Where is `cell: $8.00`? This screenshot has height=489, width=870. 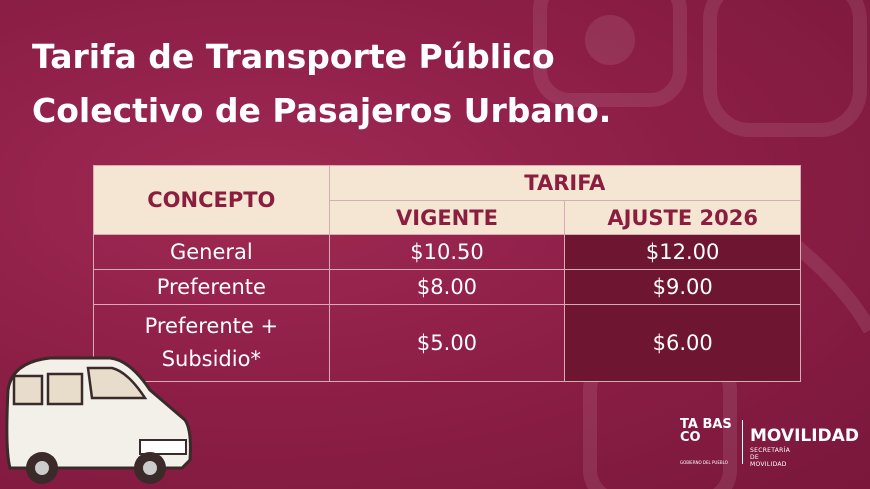 cell: $8.00 is located at coordinates (447, 287).